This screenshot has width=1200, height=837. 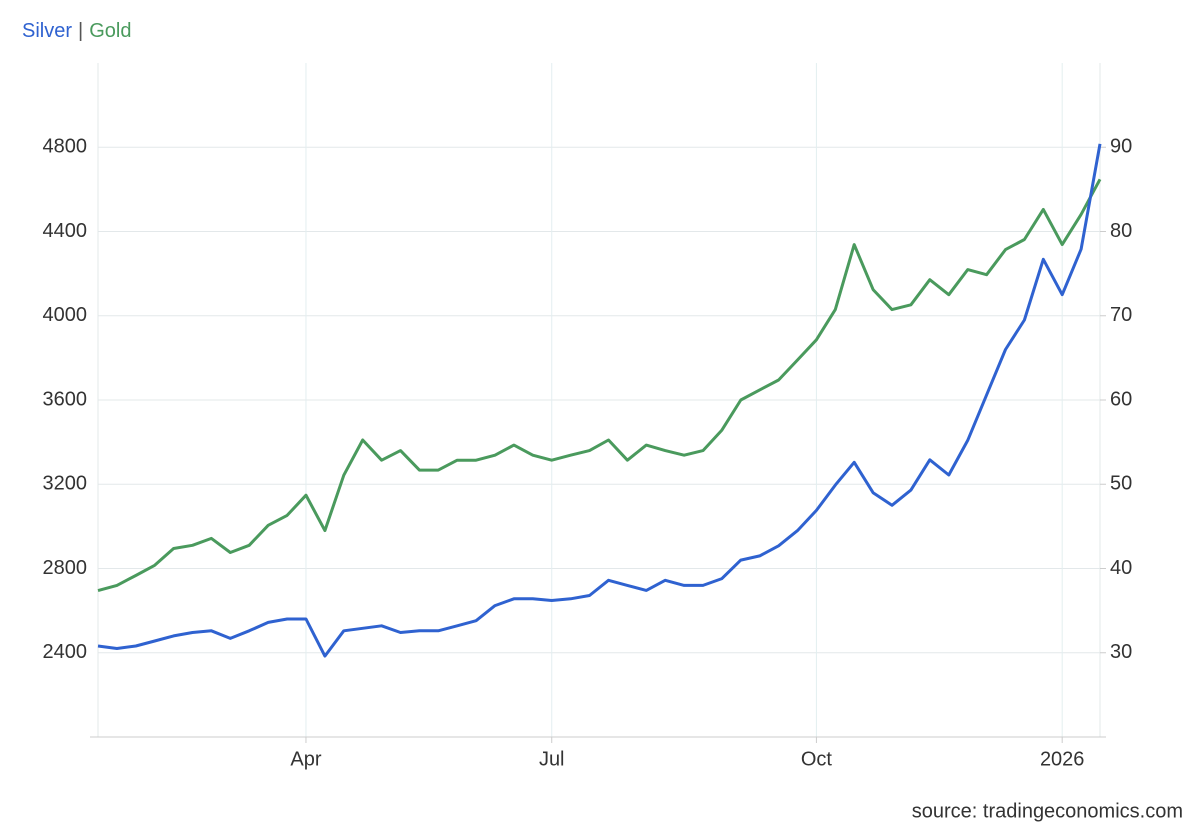 I want to click on x-tick-label: Jul, so click(x=552, y=759).